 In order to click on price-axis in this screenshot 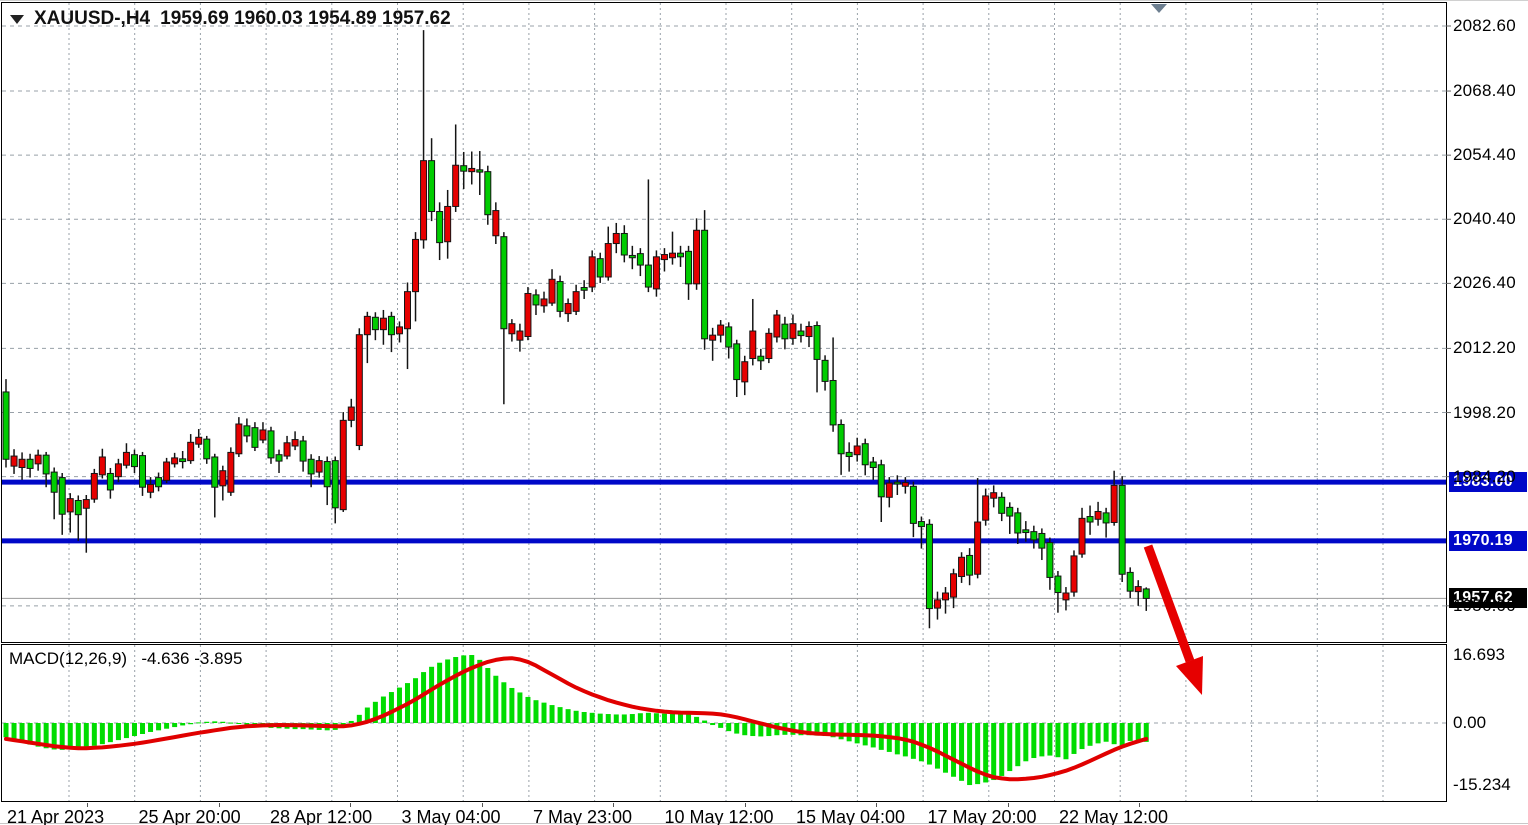, I will do `click(1488, 402)`.